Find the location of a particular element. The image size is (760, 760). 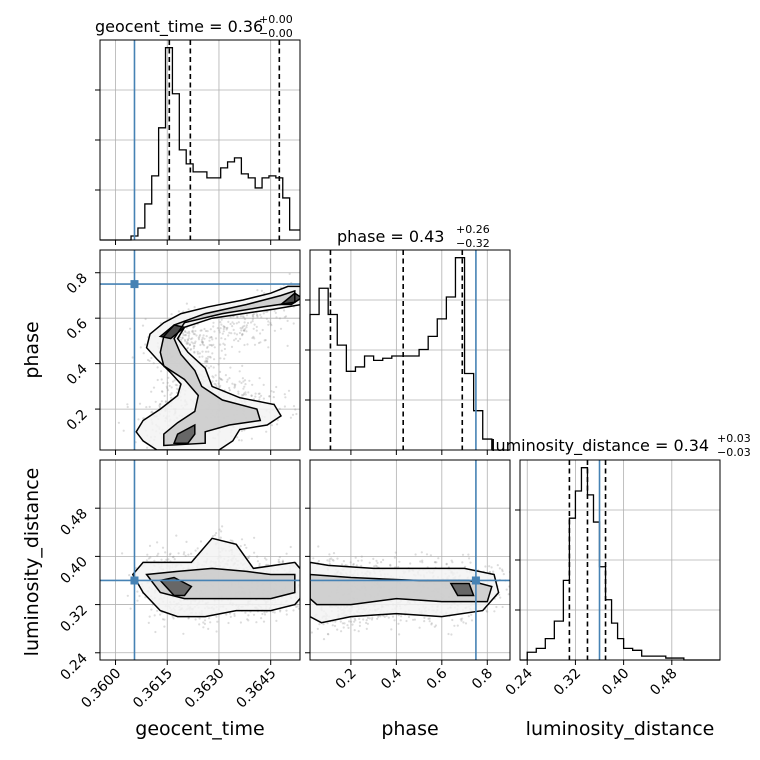

xlabel-phase: phase is located at coordinates (409, 729).